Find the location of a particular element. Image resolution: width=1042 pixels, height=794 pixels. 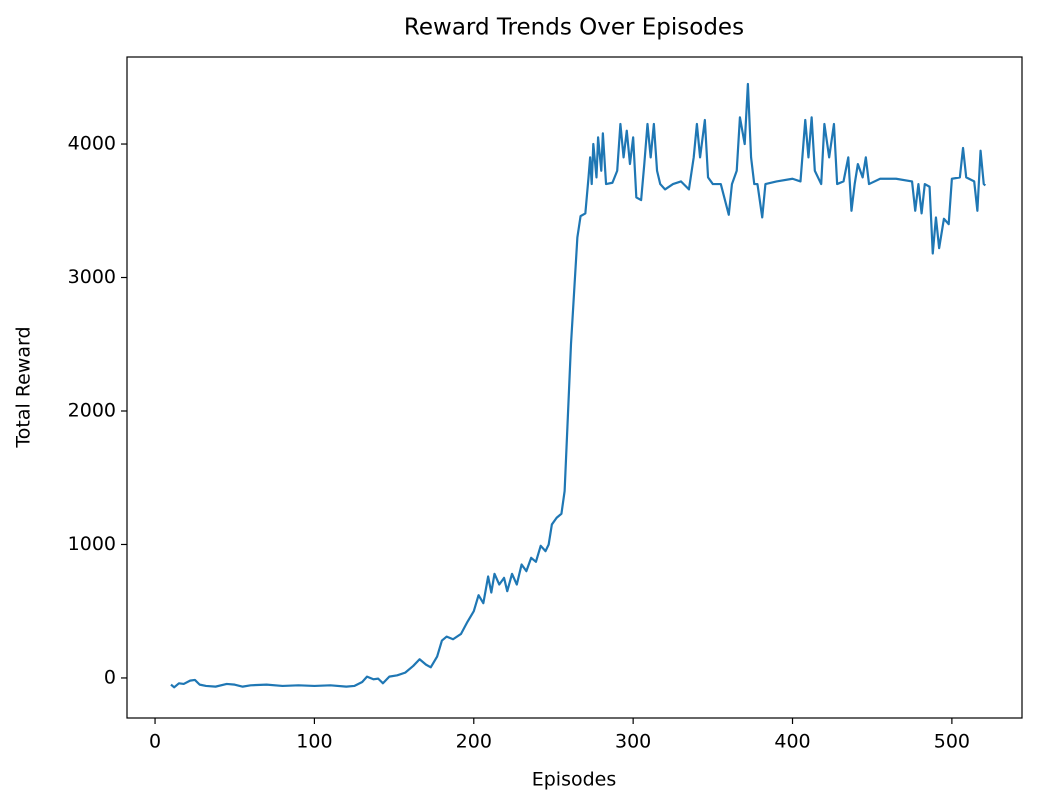

y-tick-label: 3000 is located at coordinates (92, 277).